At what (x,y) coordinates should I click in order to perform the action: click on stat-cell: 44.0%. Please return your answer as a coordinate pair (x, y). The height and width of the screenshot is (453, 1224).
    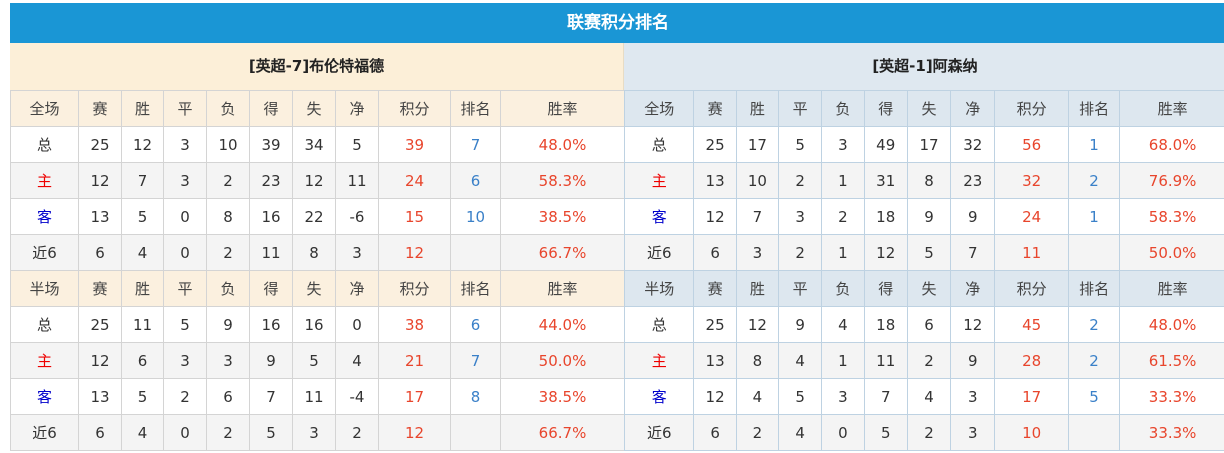
    Looking at the image, I should click on (562, 324).